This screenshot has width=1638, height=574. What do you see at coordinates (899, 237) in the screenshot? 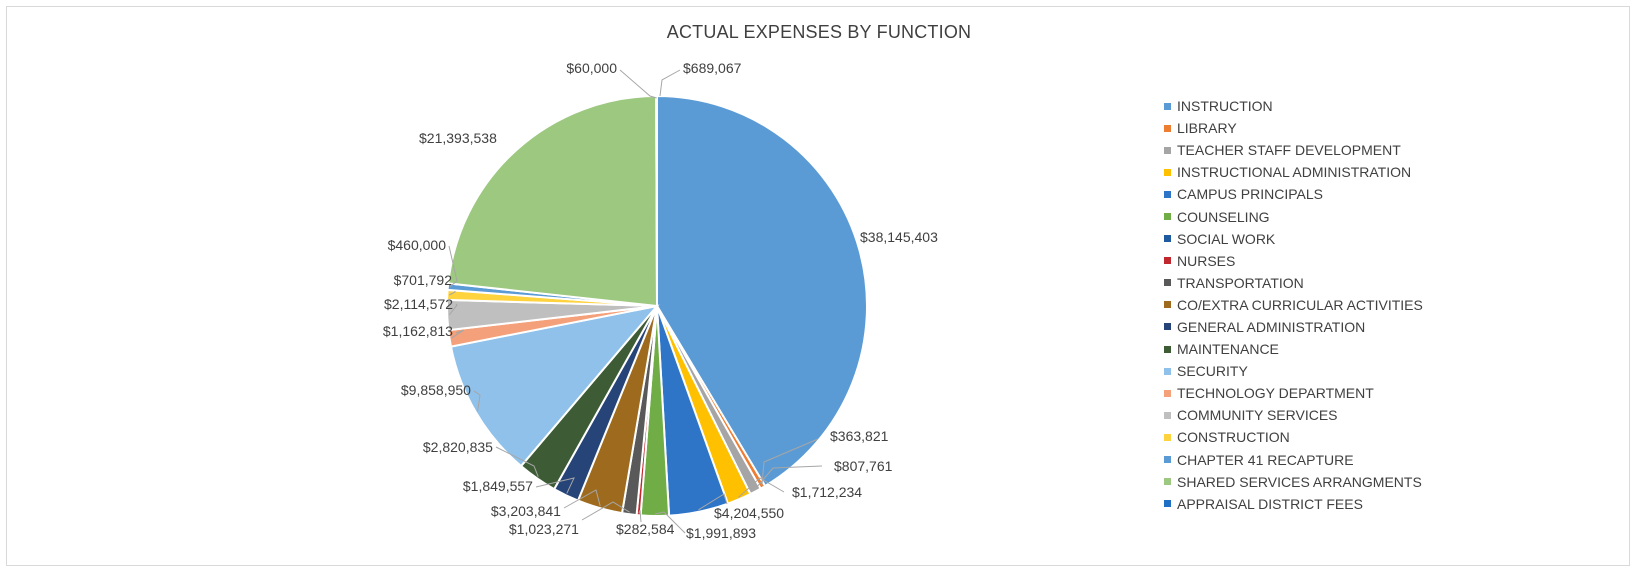
I see `data-label-instruction: $38,145,403` at bounding box center [899, 237].